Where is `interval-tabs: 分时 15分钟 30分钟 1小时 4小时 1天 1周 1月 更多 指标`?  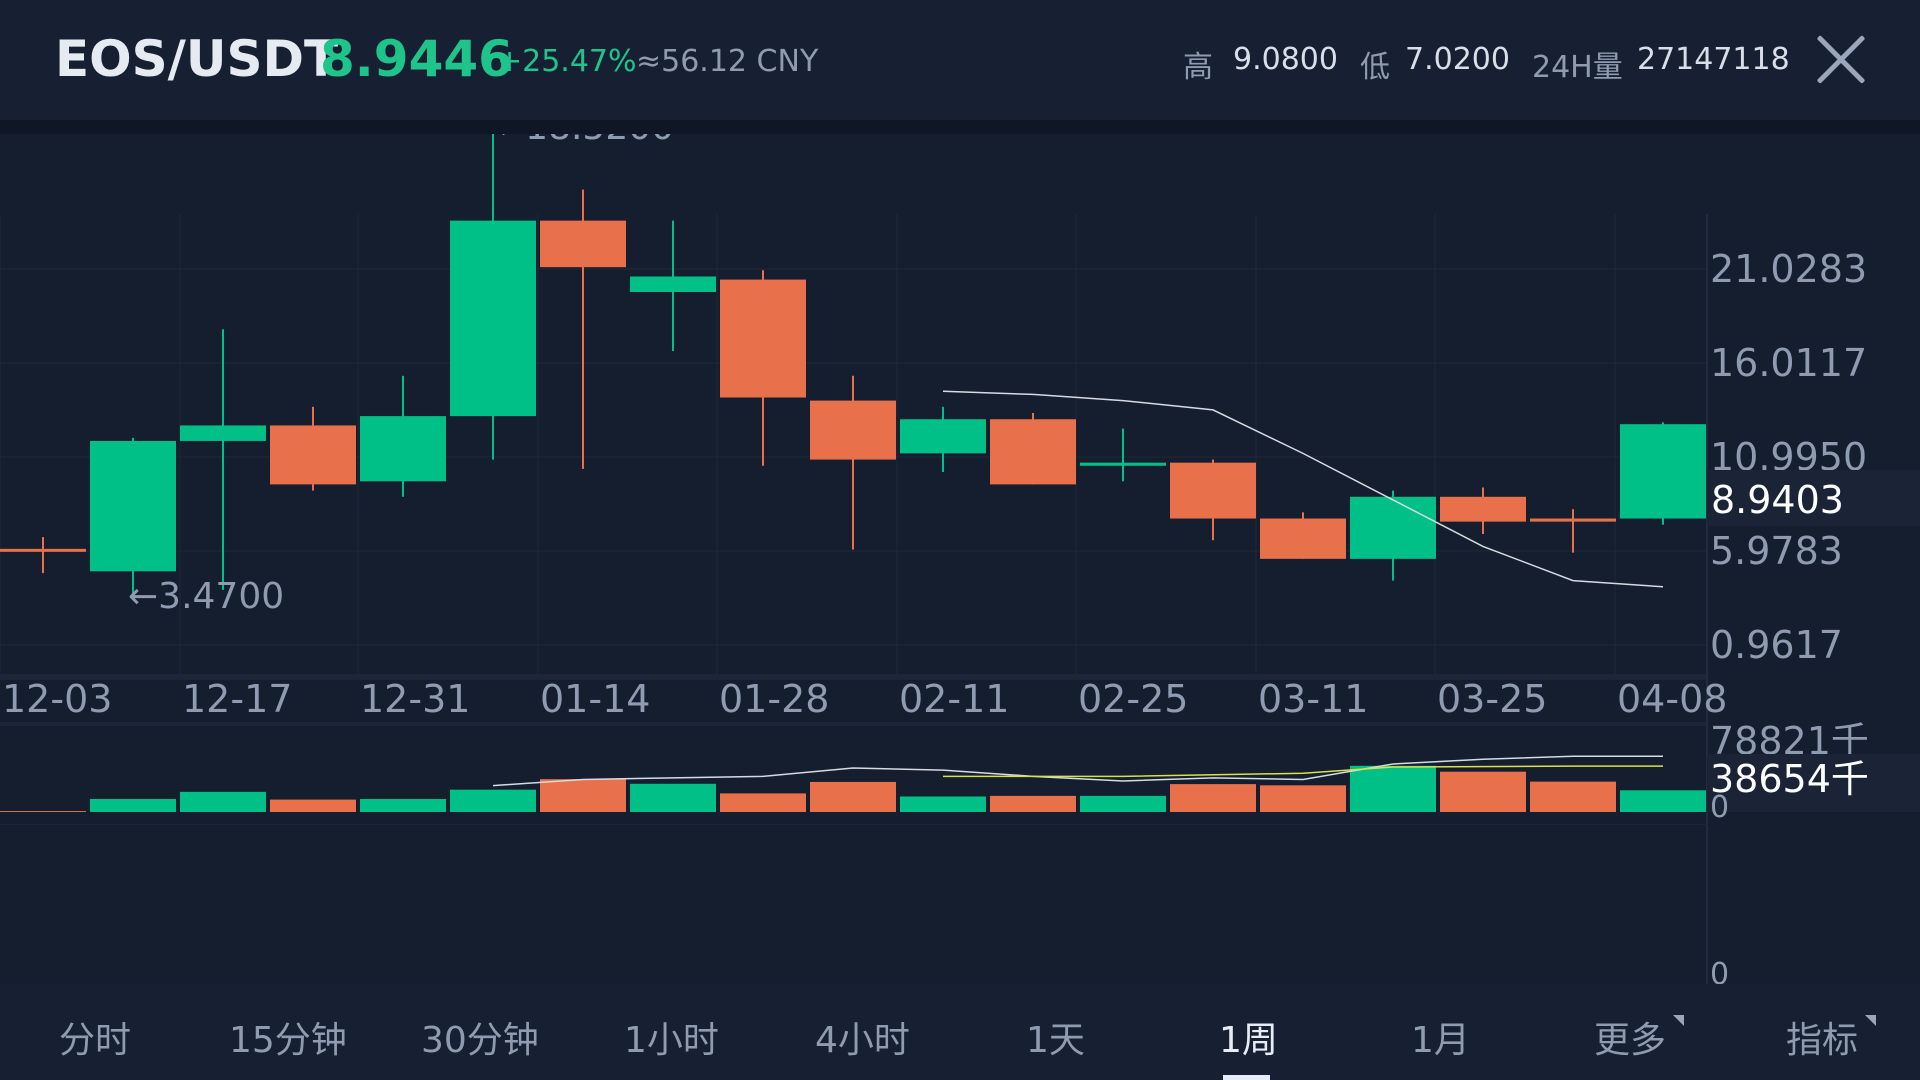
interval-tabs: 分时 15分钟 30分钟 1小时 4小时 1天 1周 1月 更多 指标 is located at coordinates (960, 1032).